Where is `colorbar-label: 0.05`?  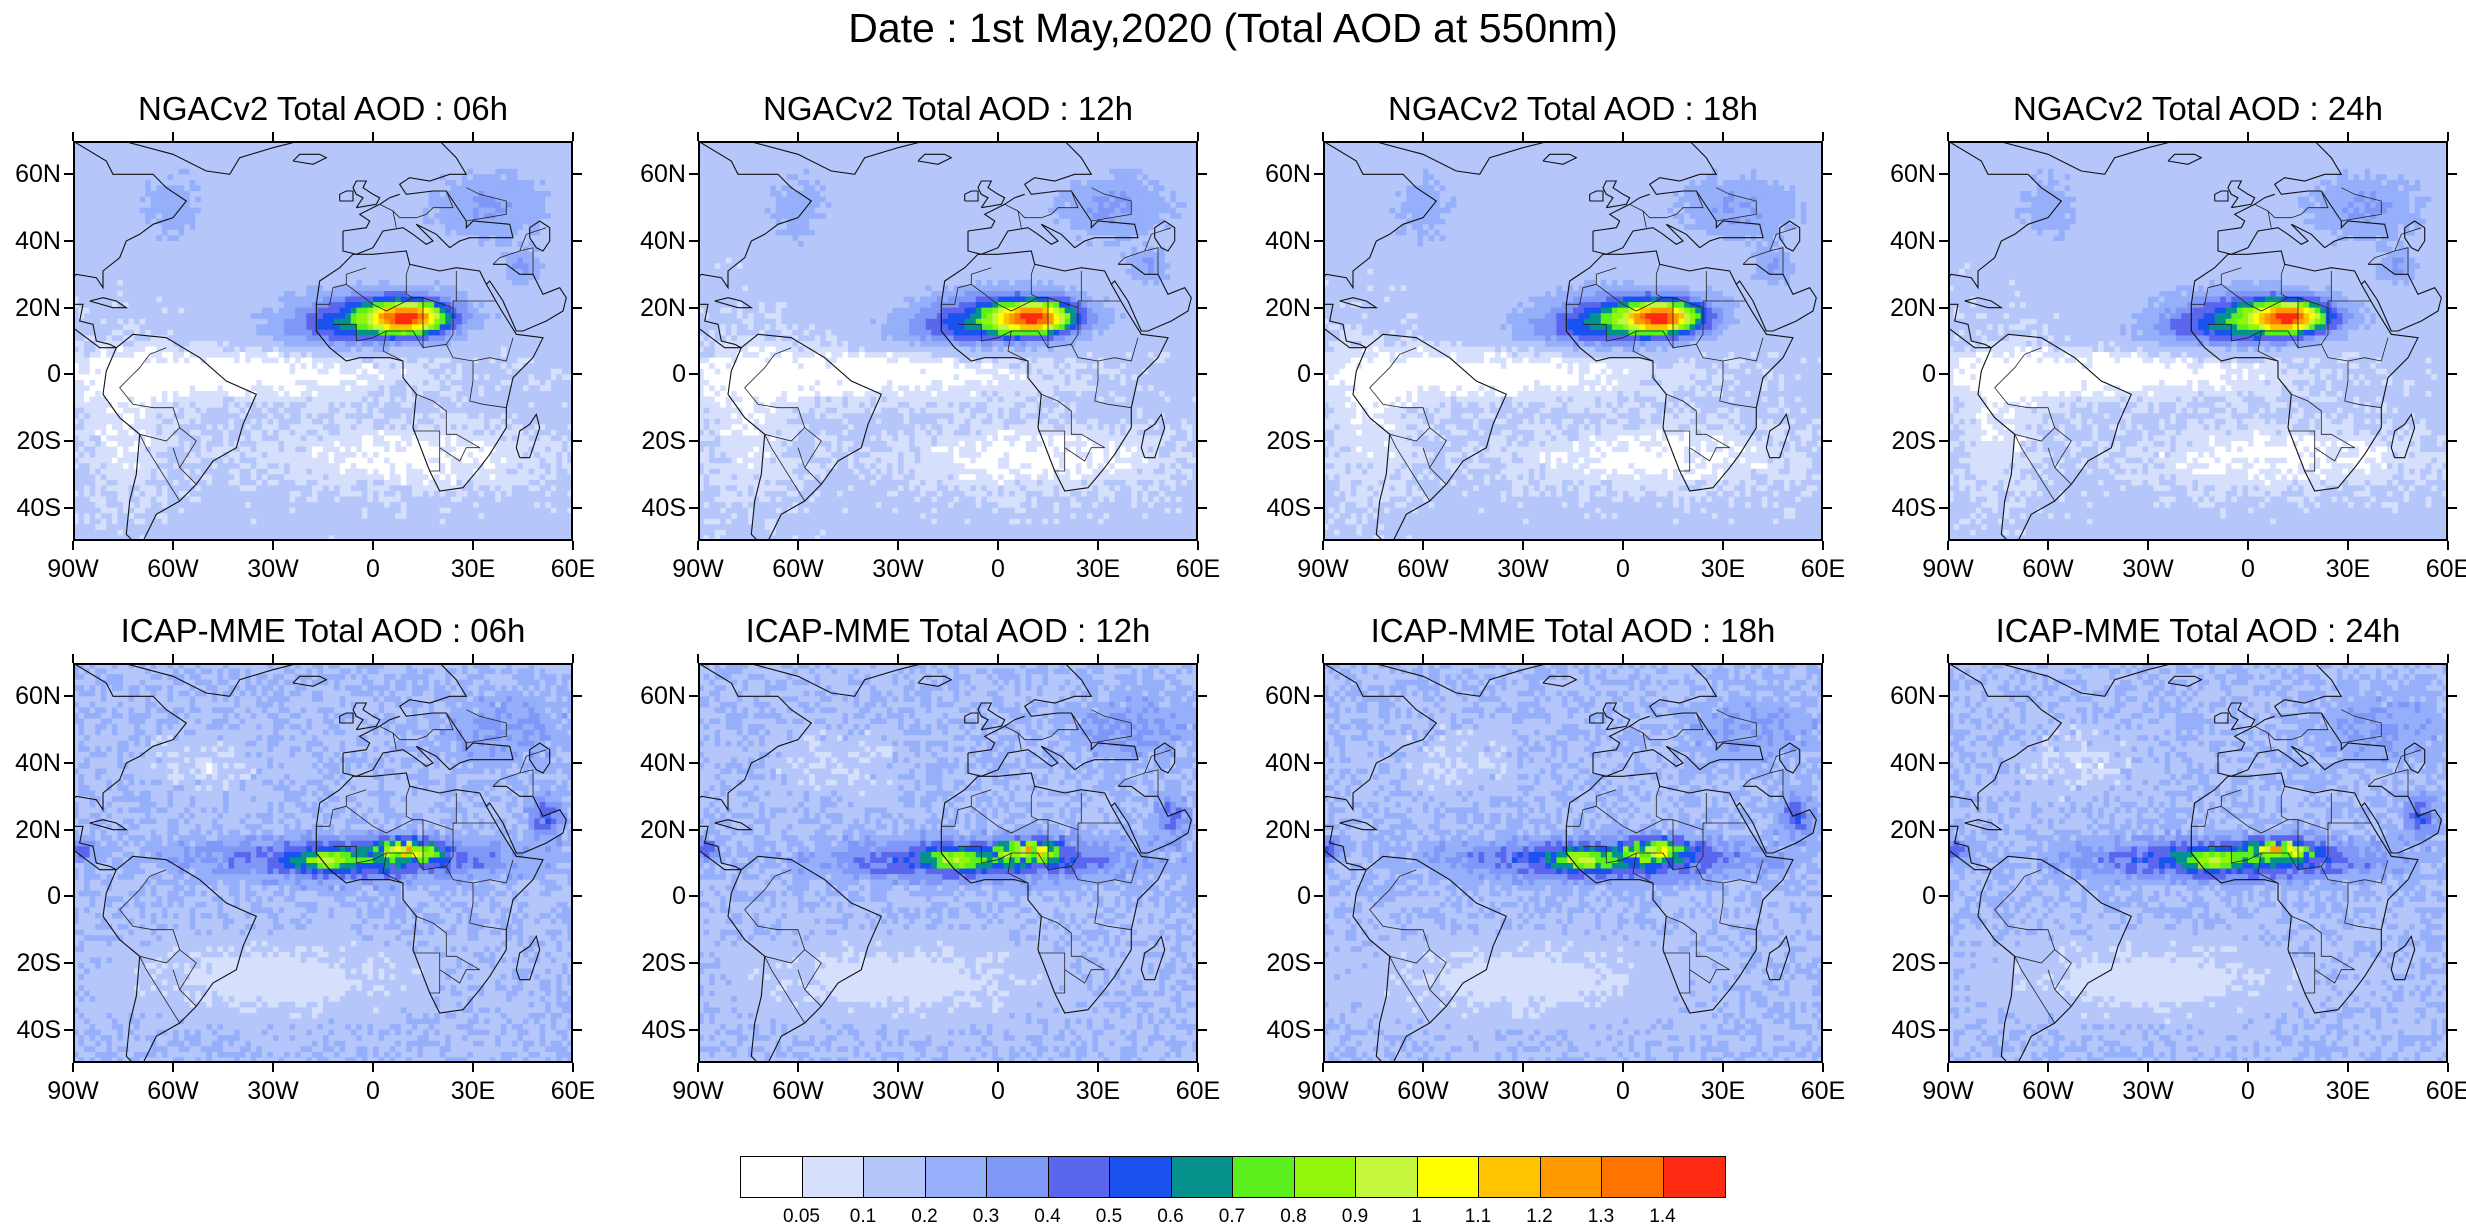
colorbar-label: 0.05 is located at coordinates (802, 1217).